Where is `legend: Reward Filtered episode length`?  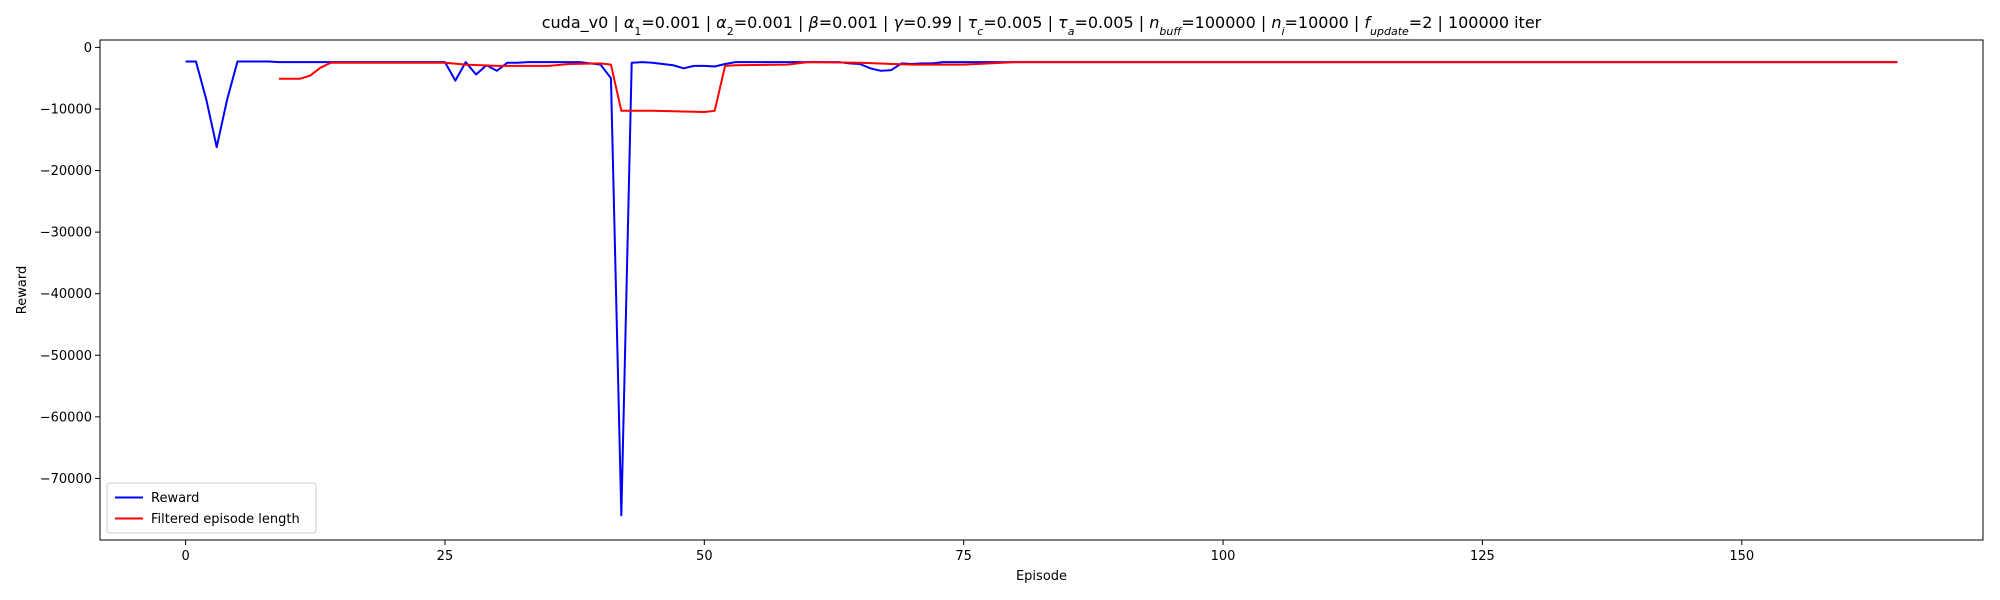 legend: Reward Filtered episode length is located at coordinates (211, 508).